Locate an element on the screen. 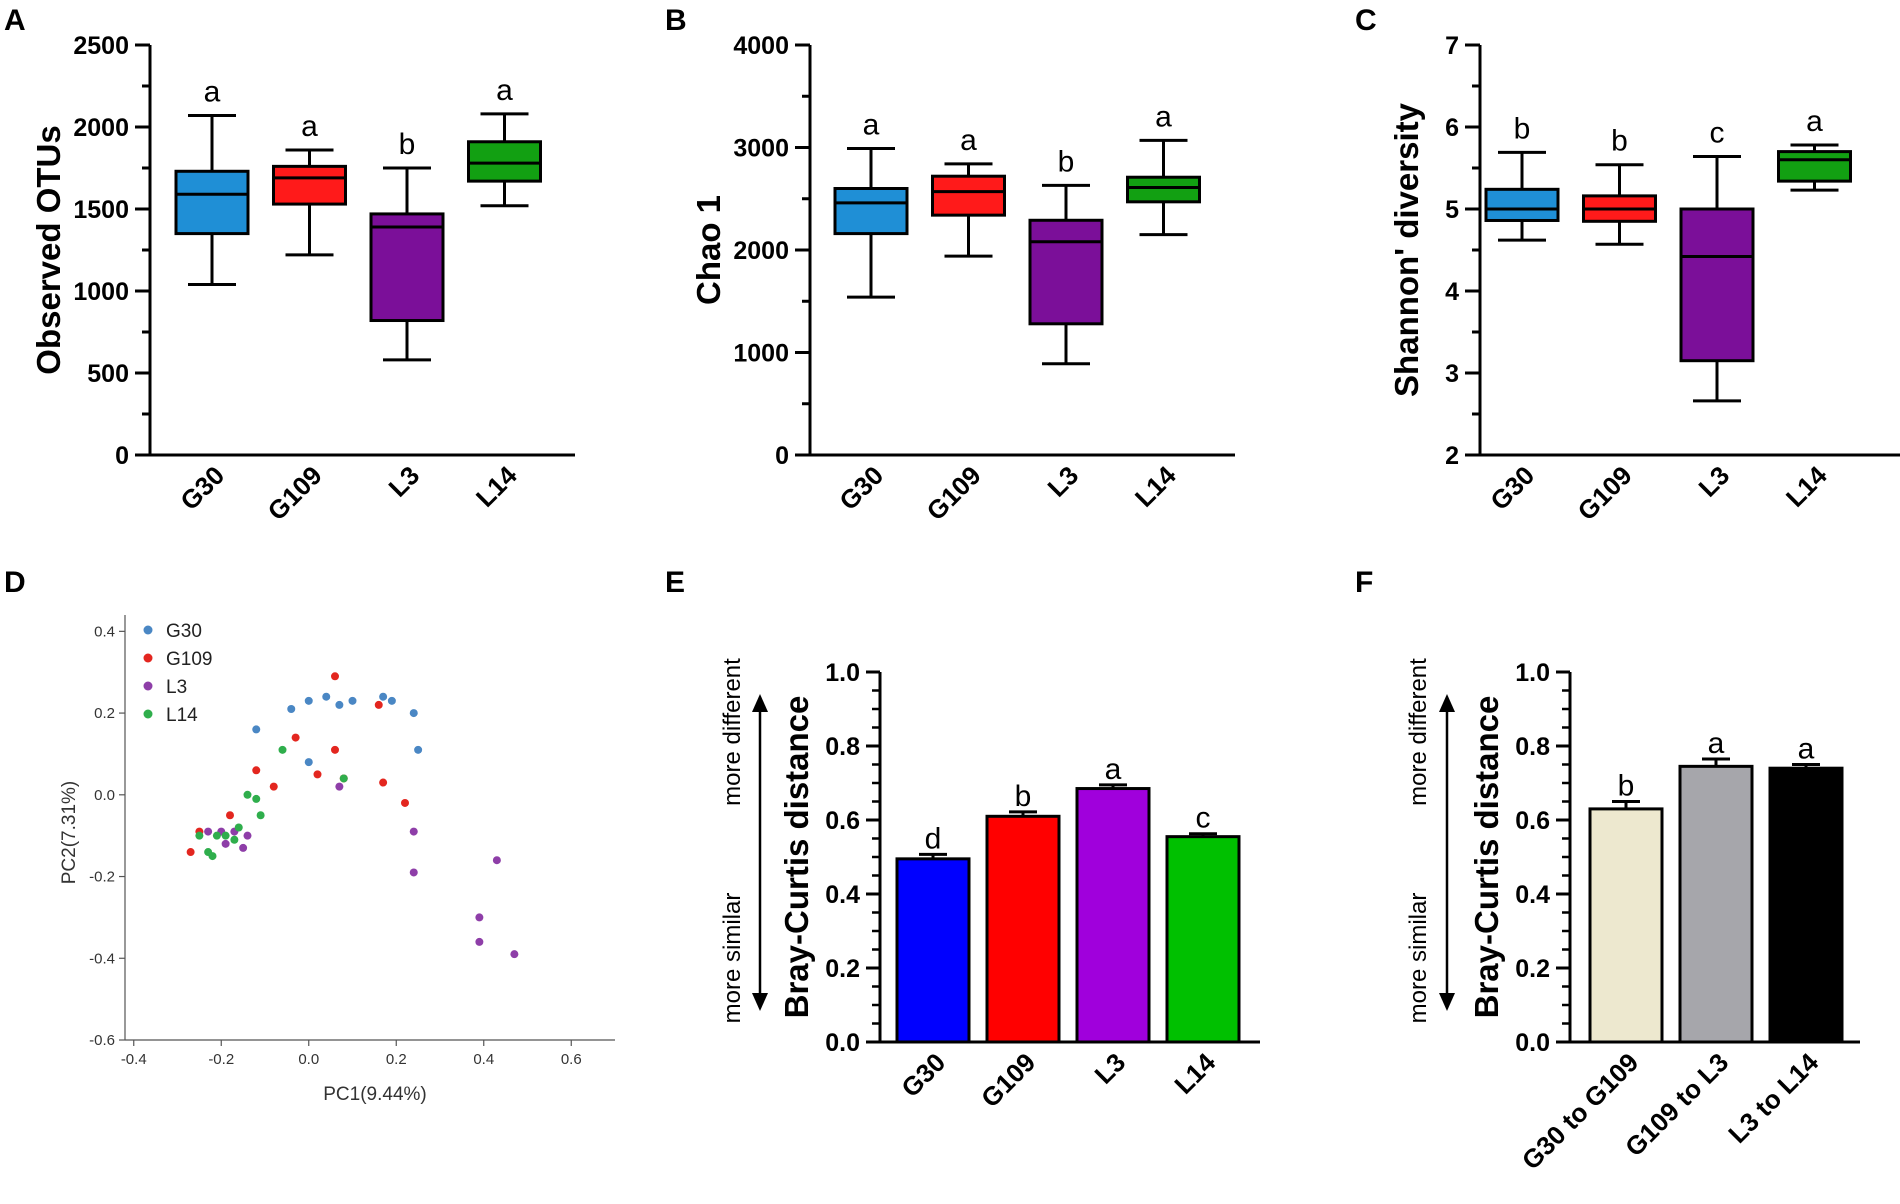 The width and height of the screenshot is (1900, 1204). panel-letter-e: E is located at coordinates (675, 582).